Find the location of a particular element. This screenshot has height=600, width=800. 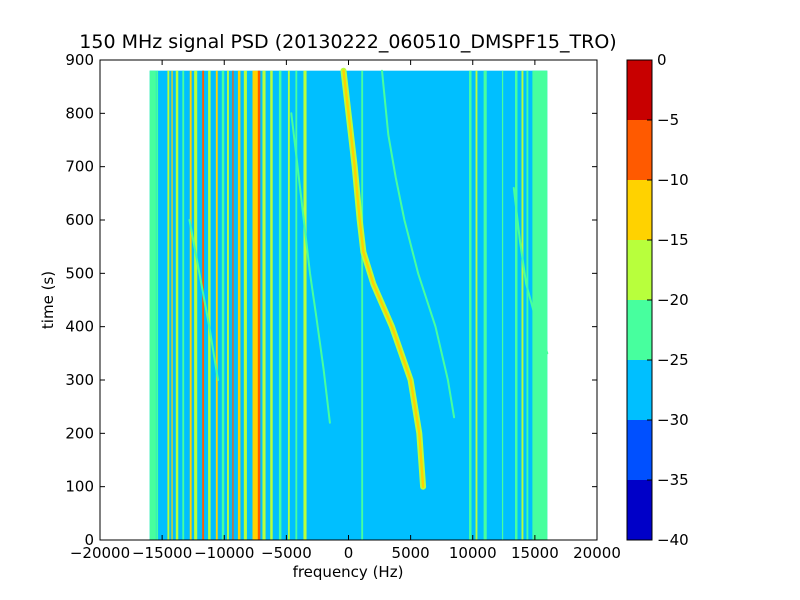

x-tick-label: −15000 is located at coordinates (162, 553).